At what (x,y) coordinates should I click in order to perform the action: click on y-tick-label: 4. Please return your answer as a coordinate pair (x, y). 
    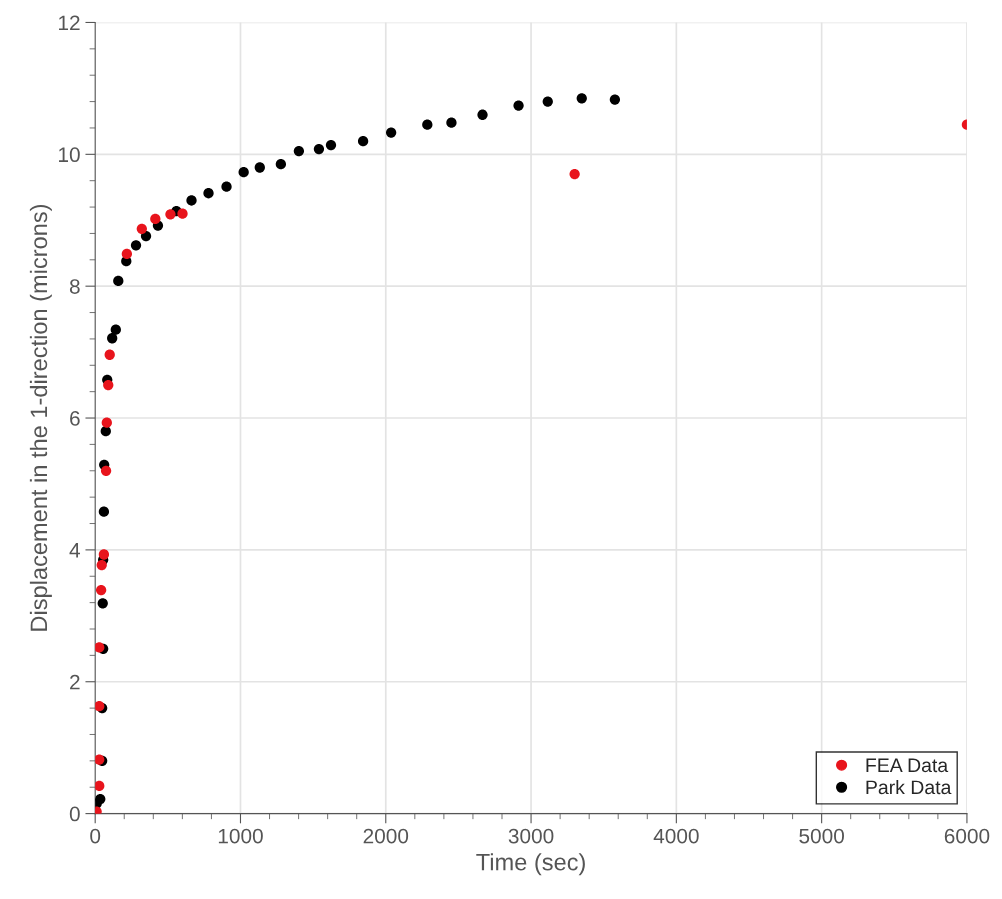
    Looking at the image, I should click on (74, 550).